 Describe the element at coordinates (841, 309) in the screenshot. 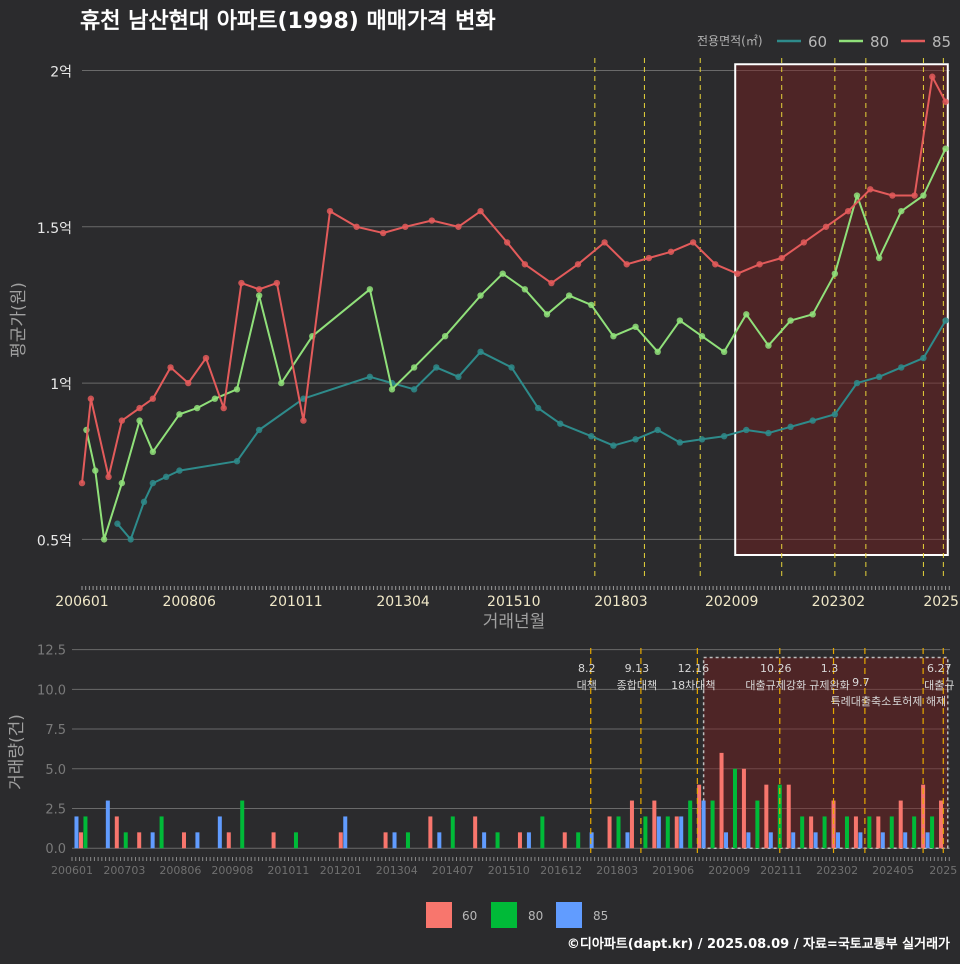

I see `highlight-region` at that location.